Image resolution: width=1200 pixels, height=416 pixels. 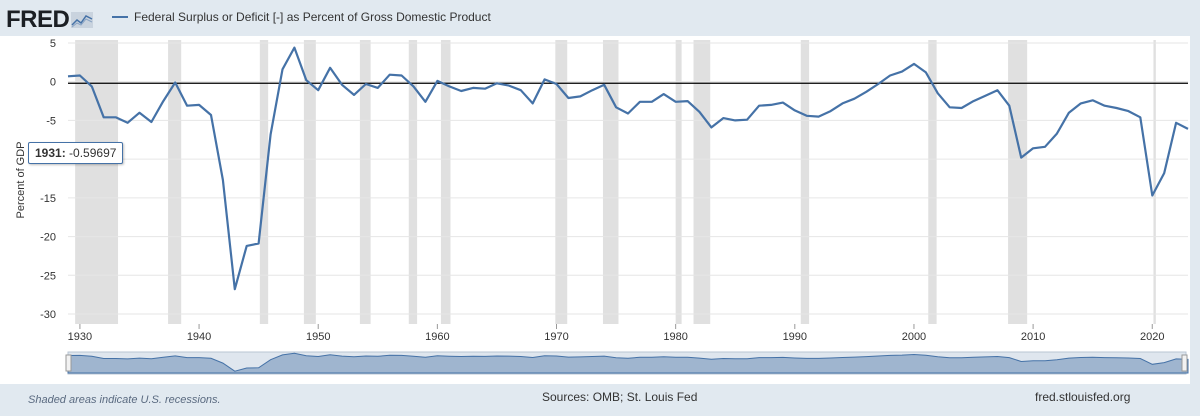 I want to click on x-tick-label: 2010, so click(x=1033, y=337).